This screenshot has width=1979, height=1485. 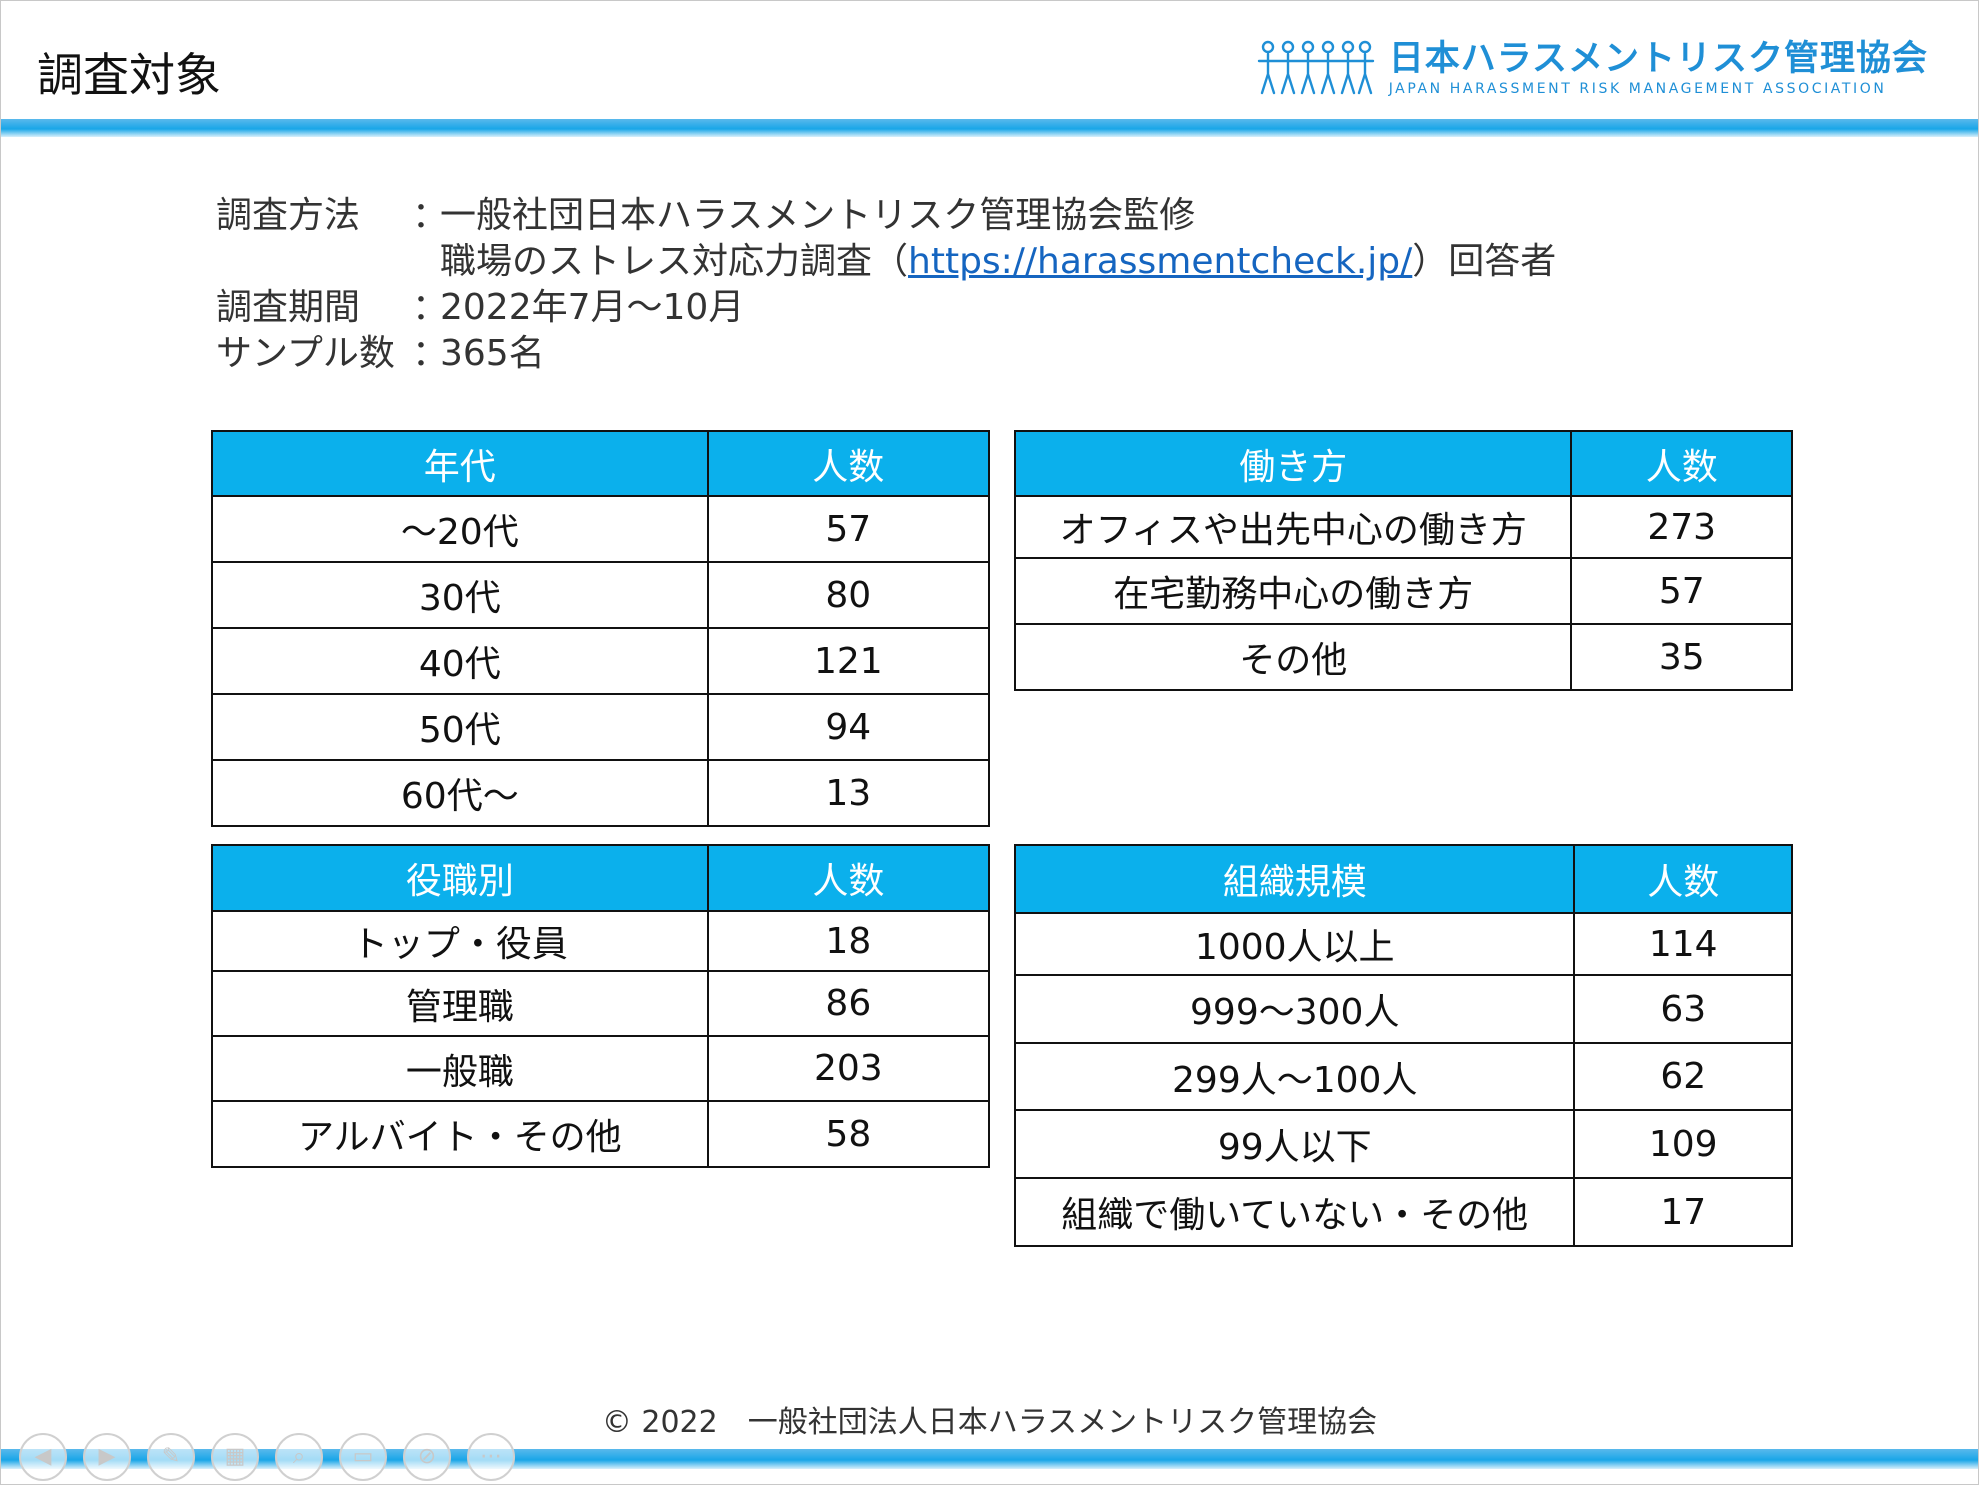 What do you see at coordinates (267, 1457) in the screenshot?
I see `slideshow-controls: ◀ ▶ ✎ ▦ ⌕ ▭ ⊘ ⋯` at bounding box center [267, 1457].